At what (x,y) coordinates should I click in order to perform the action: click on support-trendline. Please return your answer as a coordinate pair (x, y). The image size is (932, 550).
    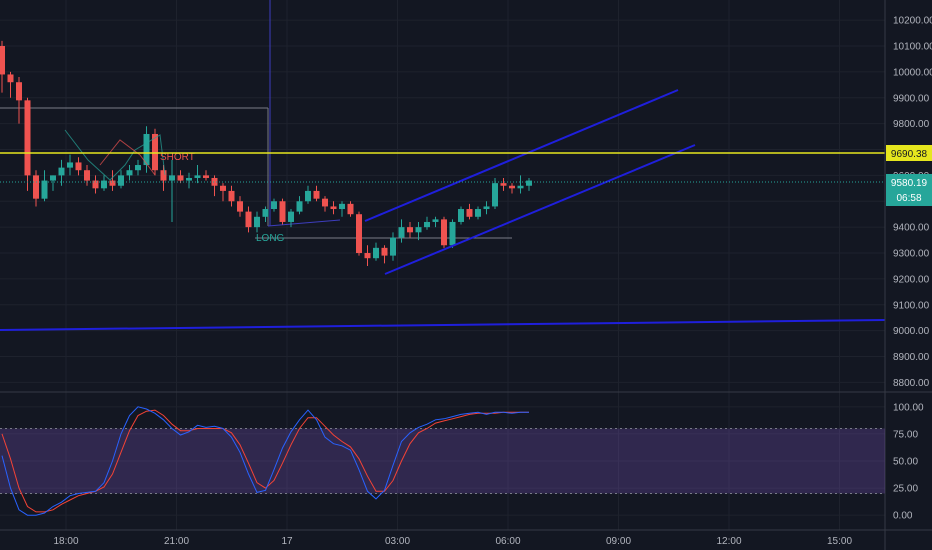
    Looking at the image, I should click on (443, 325).